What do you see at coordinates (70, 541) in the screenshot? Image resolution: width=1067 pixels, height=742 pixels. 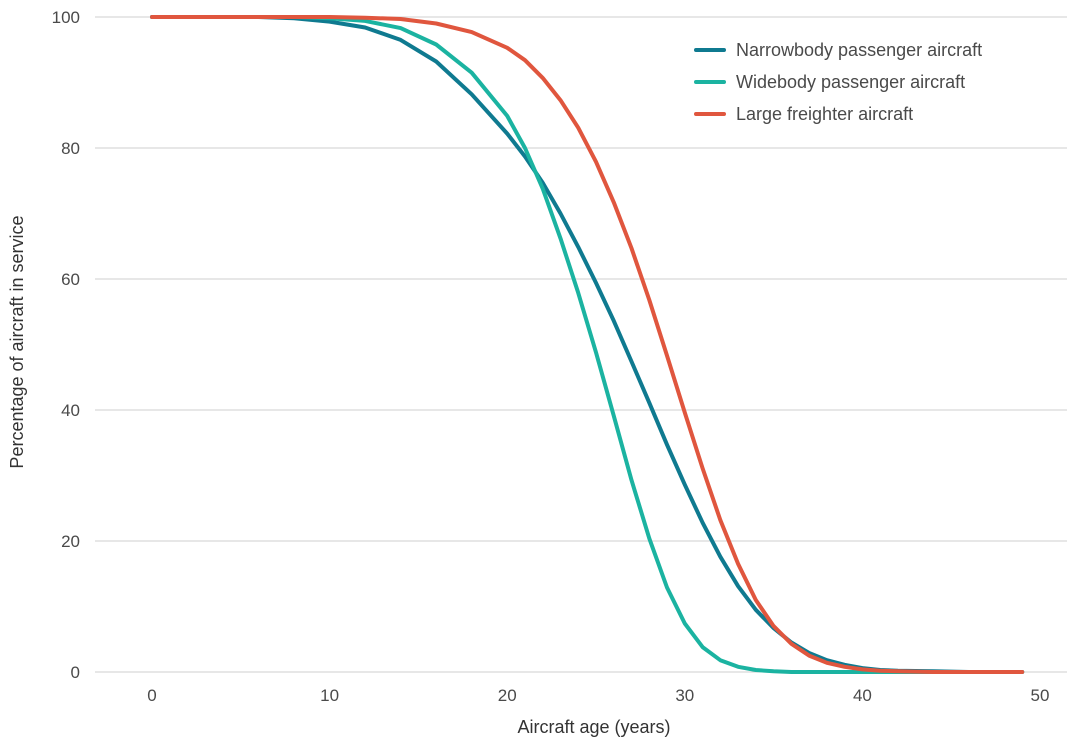 I see `y-tick-label: 20` at bounding box center [70, 541].